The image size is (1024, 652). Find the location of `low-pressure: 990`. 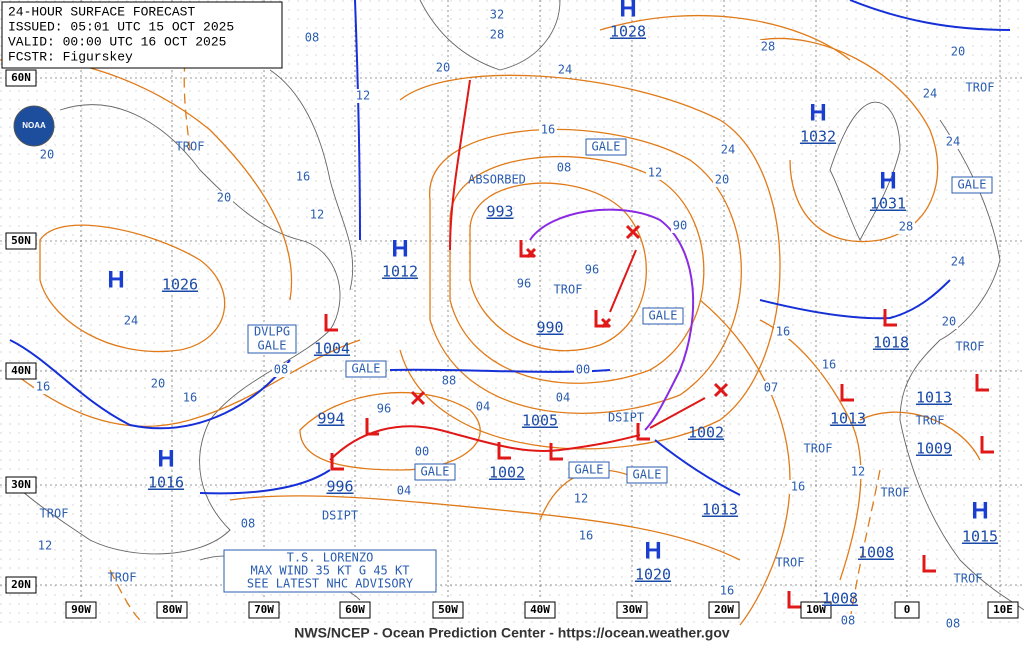

low-pressure: 990 is located at coordinates (549, 328).